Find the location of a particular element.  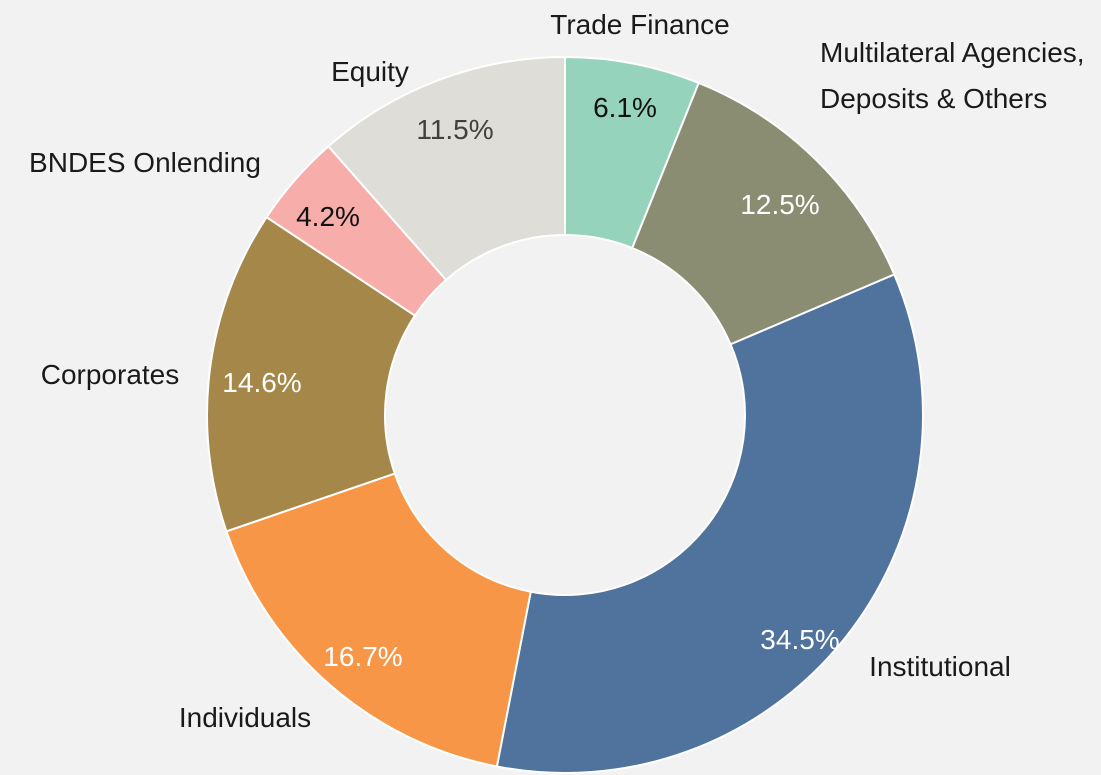

value-label: 14.6% is located at coordinates (262, 382).